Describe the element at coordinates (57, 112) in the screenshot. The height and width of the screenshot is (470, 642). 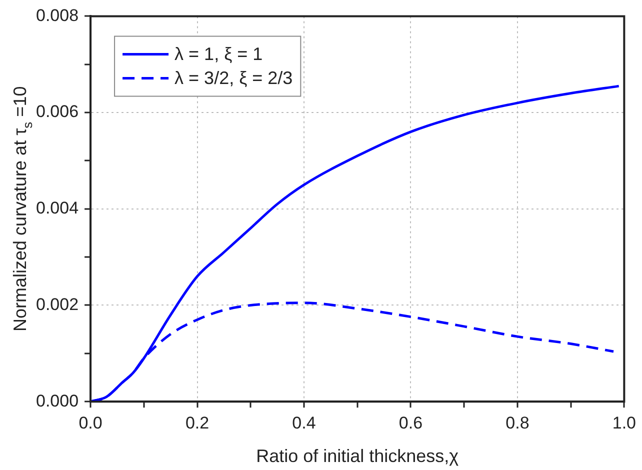
I see `y-tick-label: 0.006` at that location.